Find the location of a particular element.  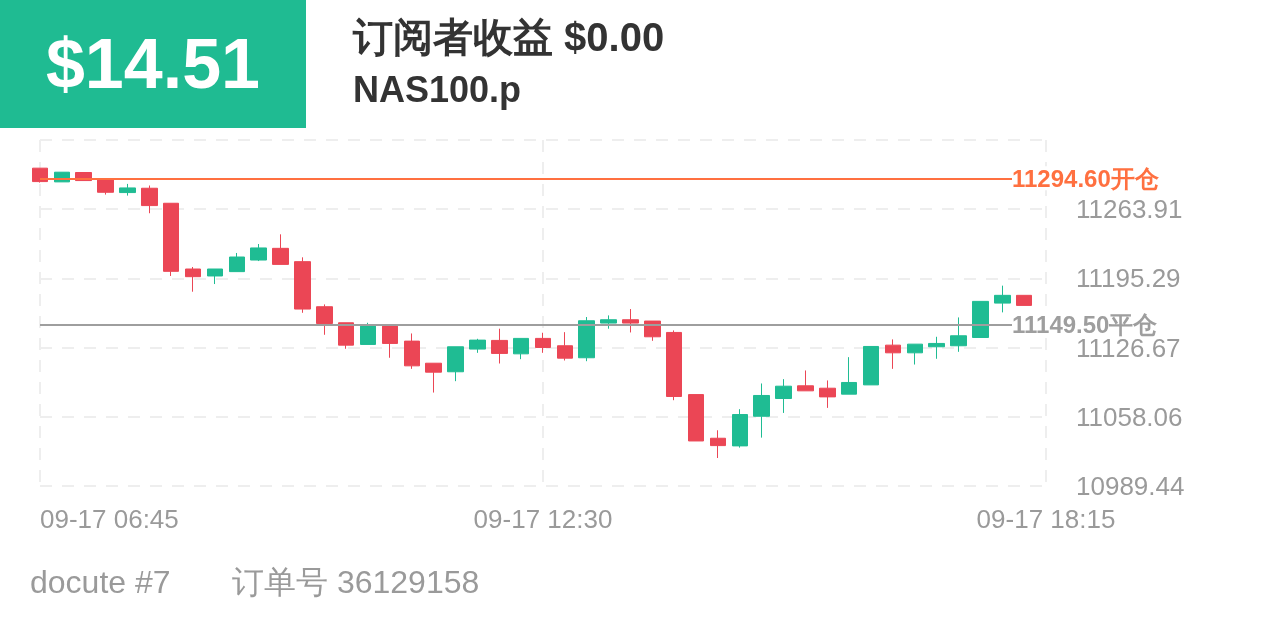

ref-line-label: 11149.50平仓 is located at coordinates (1085, 325).